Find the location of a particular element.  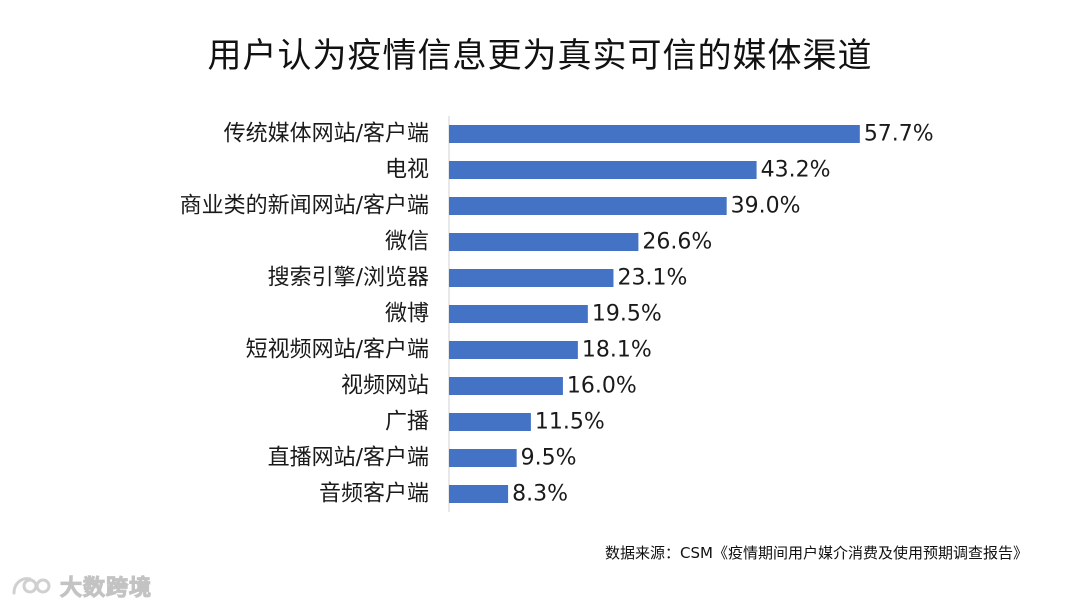

category-label: 直播网站/客户端 is located at coordinates (348, 458).